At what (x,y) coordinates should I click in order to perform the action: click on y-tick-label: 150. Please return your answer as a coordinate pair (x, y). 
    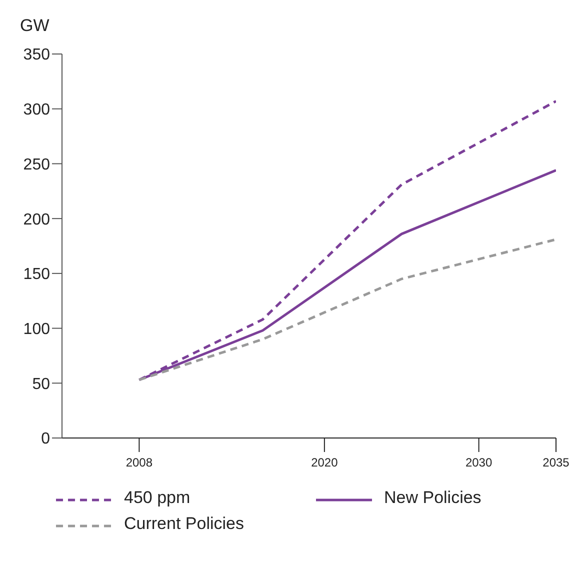
    Looking at the image, I should click on (36, 275).